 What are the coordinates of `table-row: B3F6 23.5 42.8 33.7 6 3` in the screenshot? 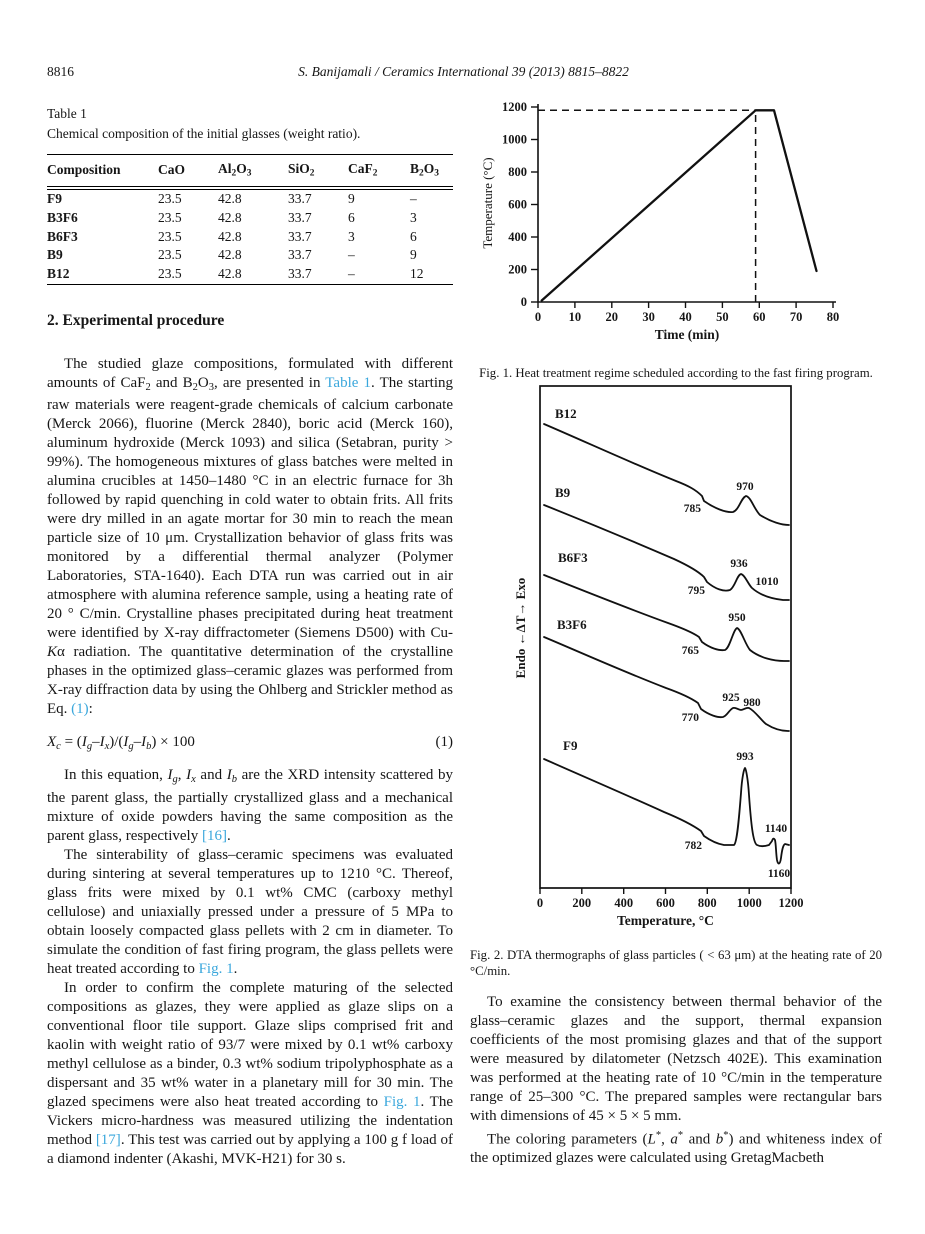 It's located at (250, 217).